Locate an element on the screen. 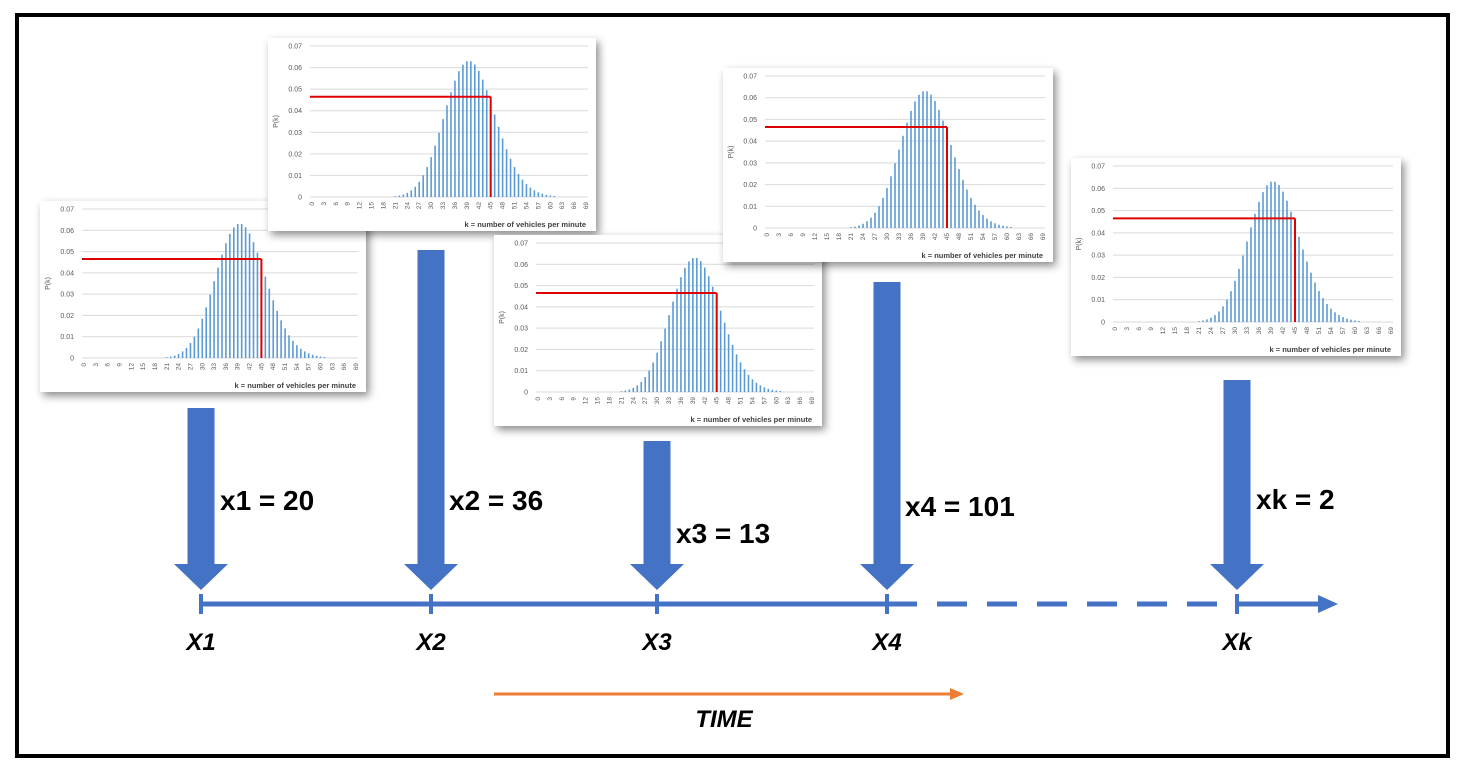  x-axis-label: k = number of vehicles per minute is located at coordinates (752, 419).